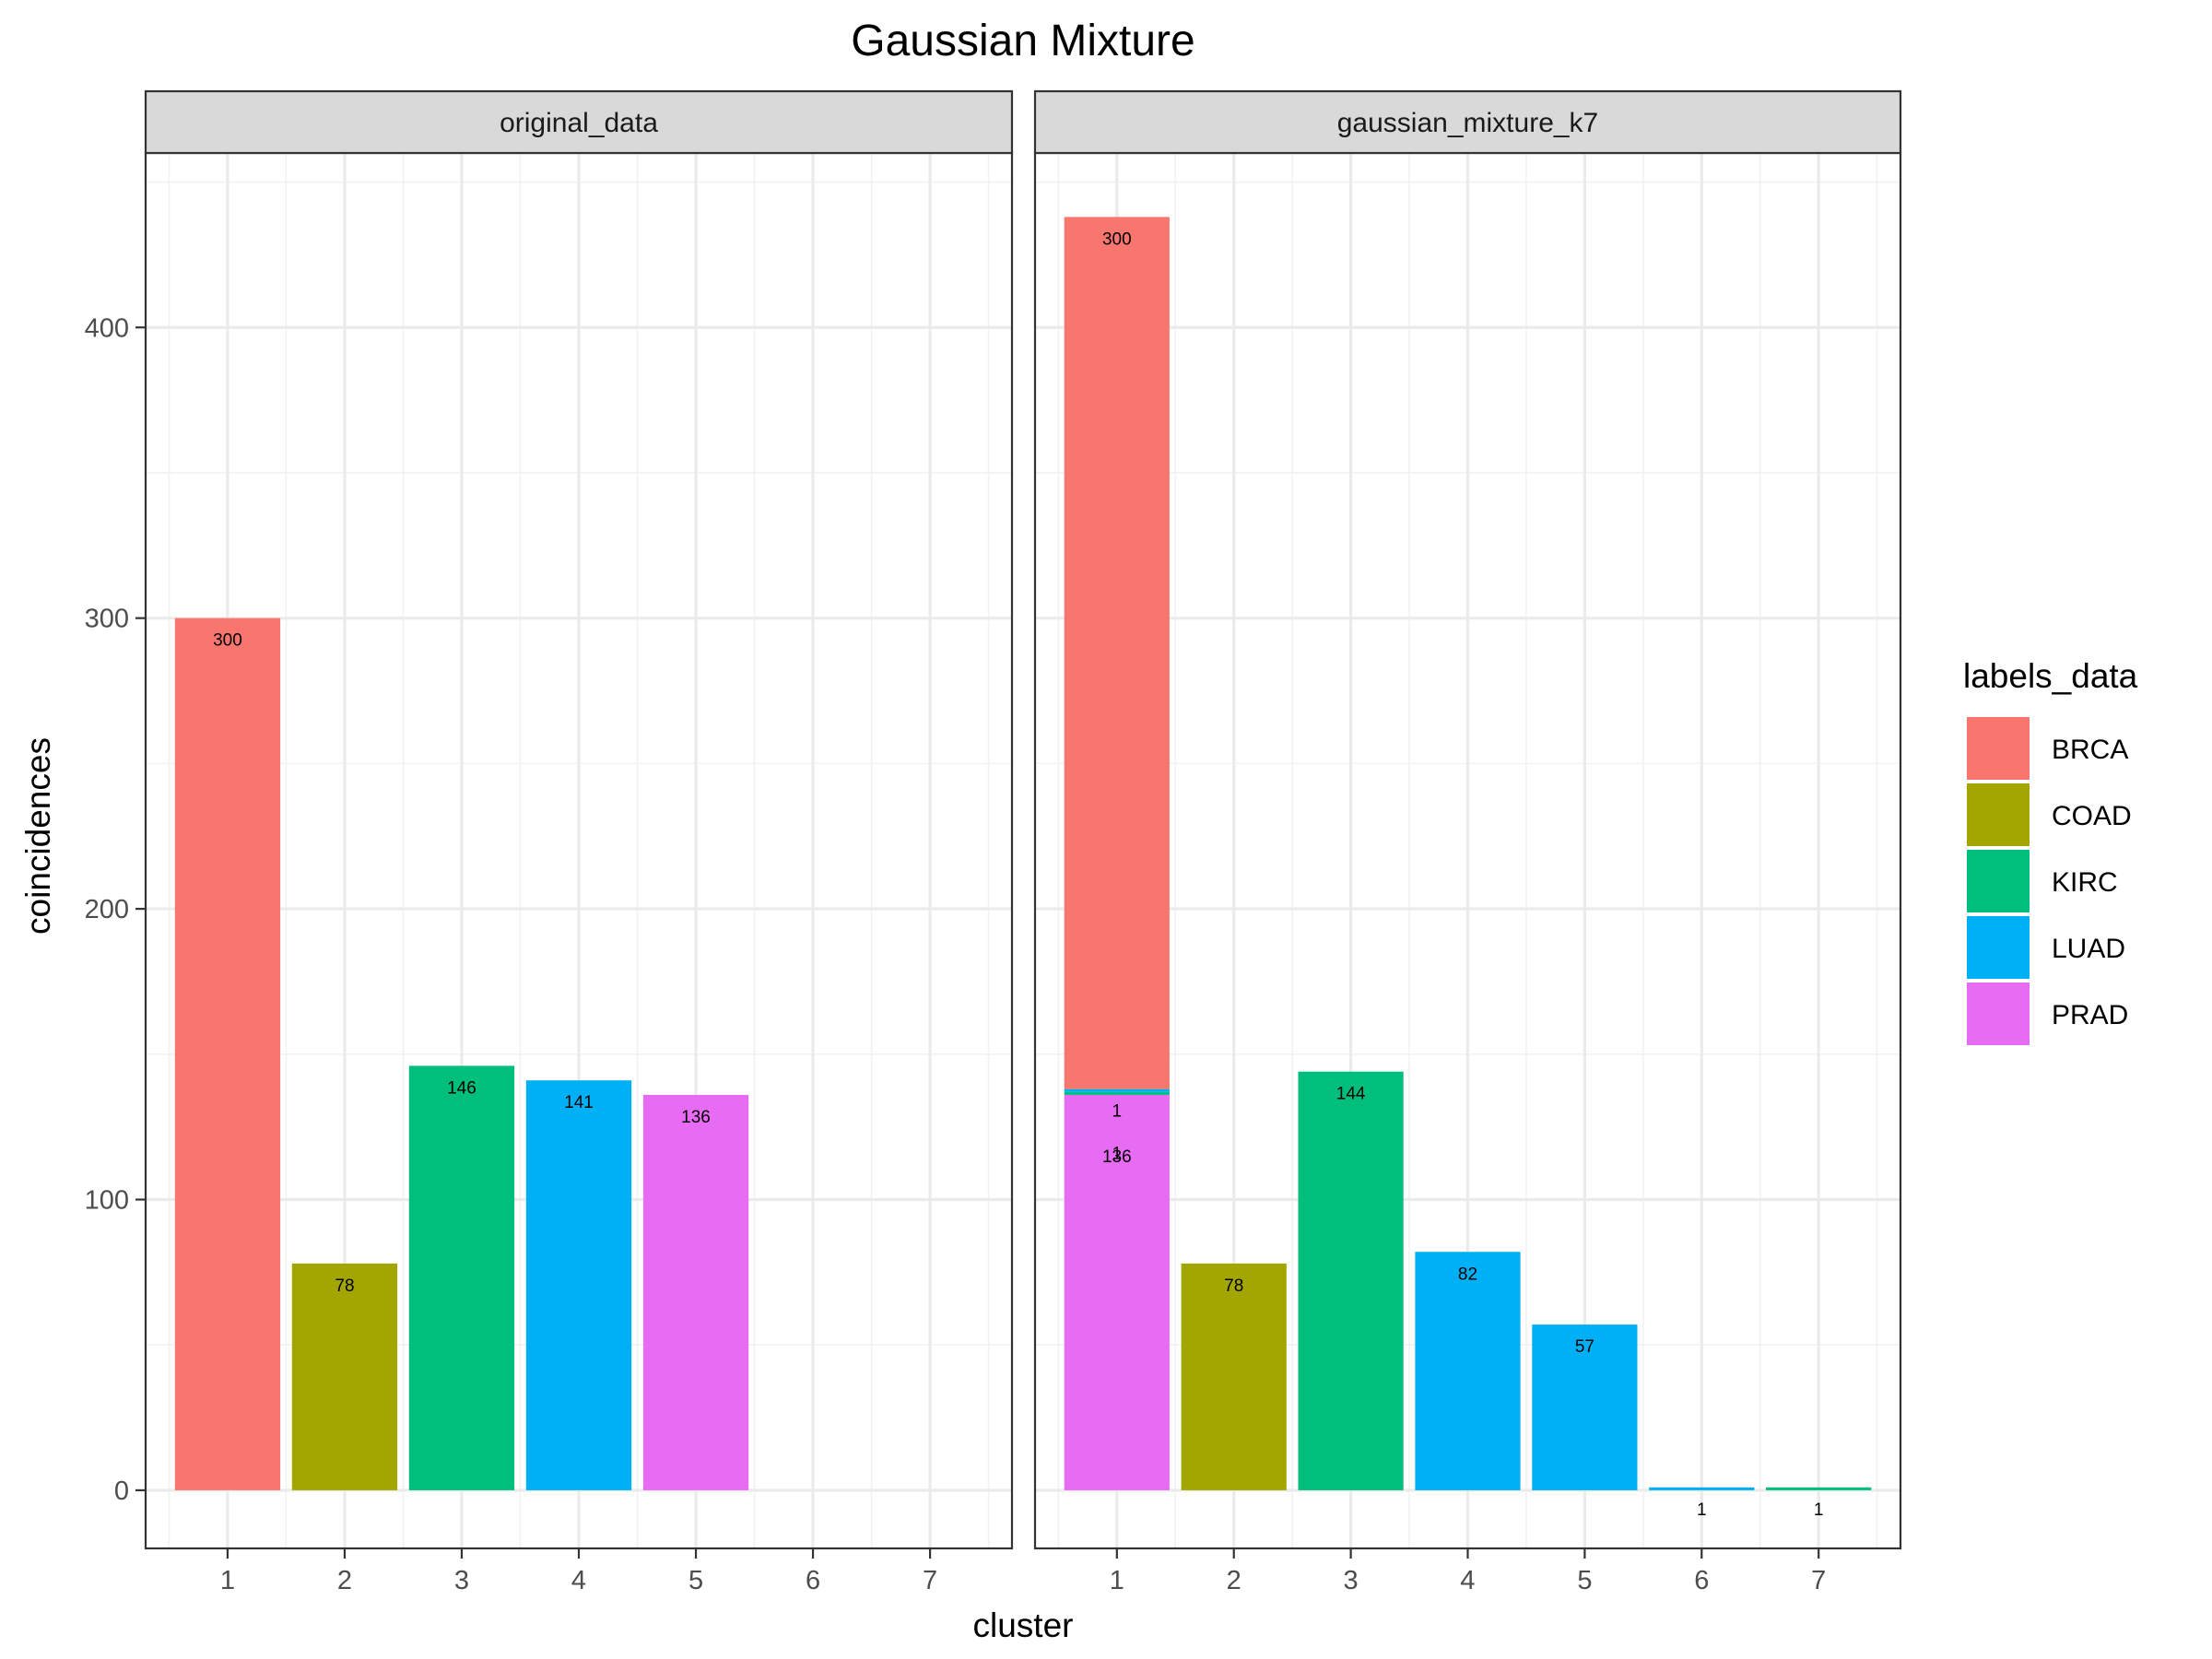  Describe the element at coordinates (462, 1088) in the screenshot. I see `bar-value-label: 146` at that location.